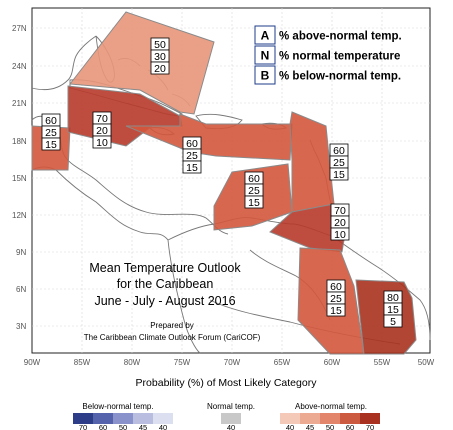 This screenshot has height=430, width=453. I want to click on lon-label: 80W, so click(132, 362).